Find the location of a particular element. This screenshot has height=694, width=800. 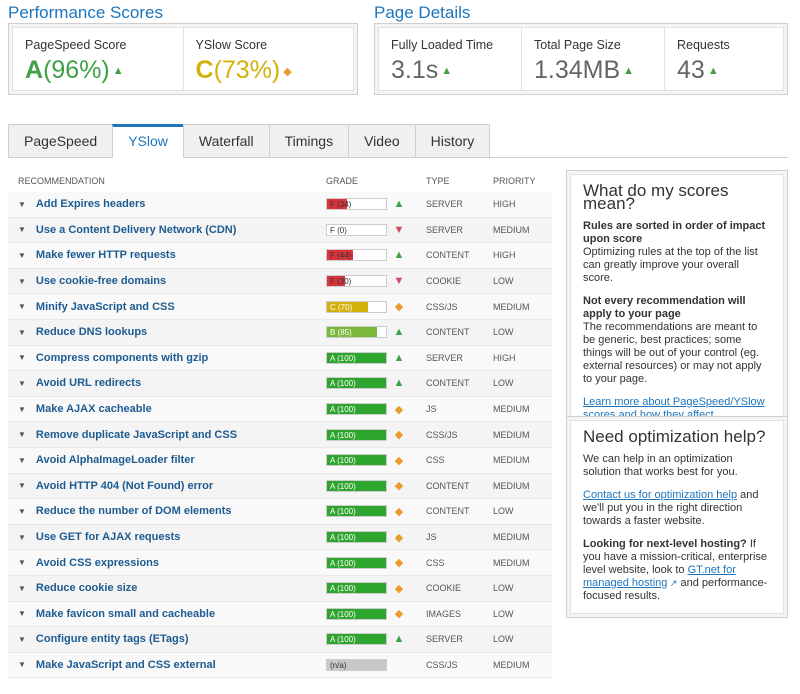

tab-video: Video is located at coordinates (381, 140).